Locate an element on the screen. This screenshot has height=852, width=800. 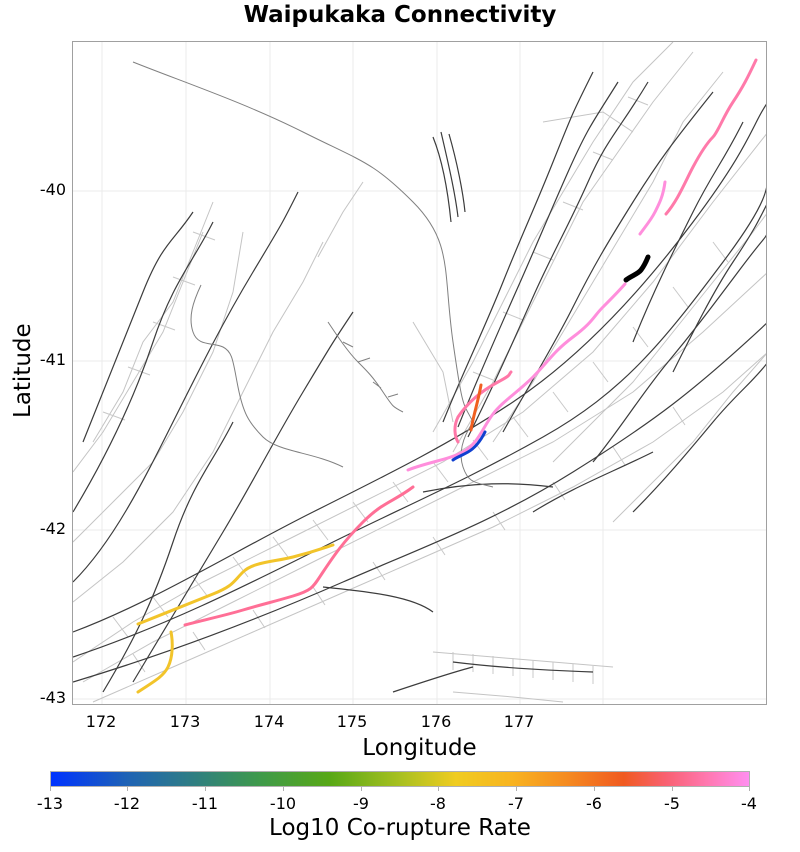
chart-title: Waipukaka Connectivity is located at coordinates (400, 15).